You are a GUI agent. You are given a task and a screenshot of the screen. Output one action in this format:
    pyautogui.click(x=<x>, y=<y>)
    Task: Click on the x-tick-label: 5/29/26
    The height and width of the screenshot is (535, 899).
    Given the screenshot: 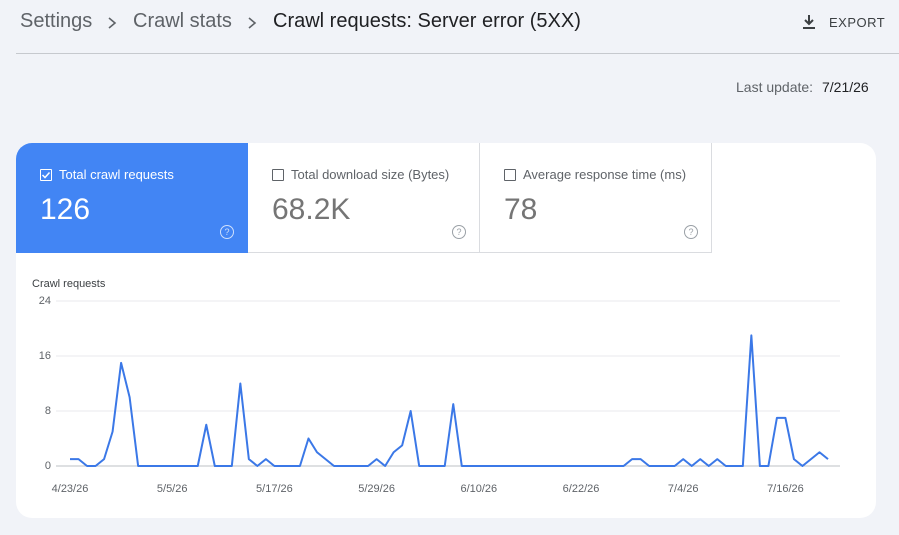 What is the action you would take?
    pyautogui.click(x=376, y=489)
    